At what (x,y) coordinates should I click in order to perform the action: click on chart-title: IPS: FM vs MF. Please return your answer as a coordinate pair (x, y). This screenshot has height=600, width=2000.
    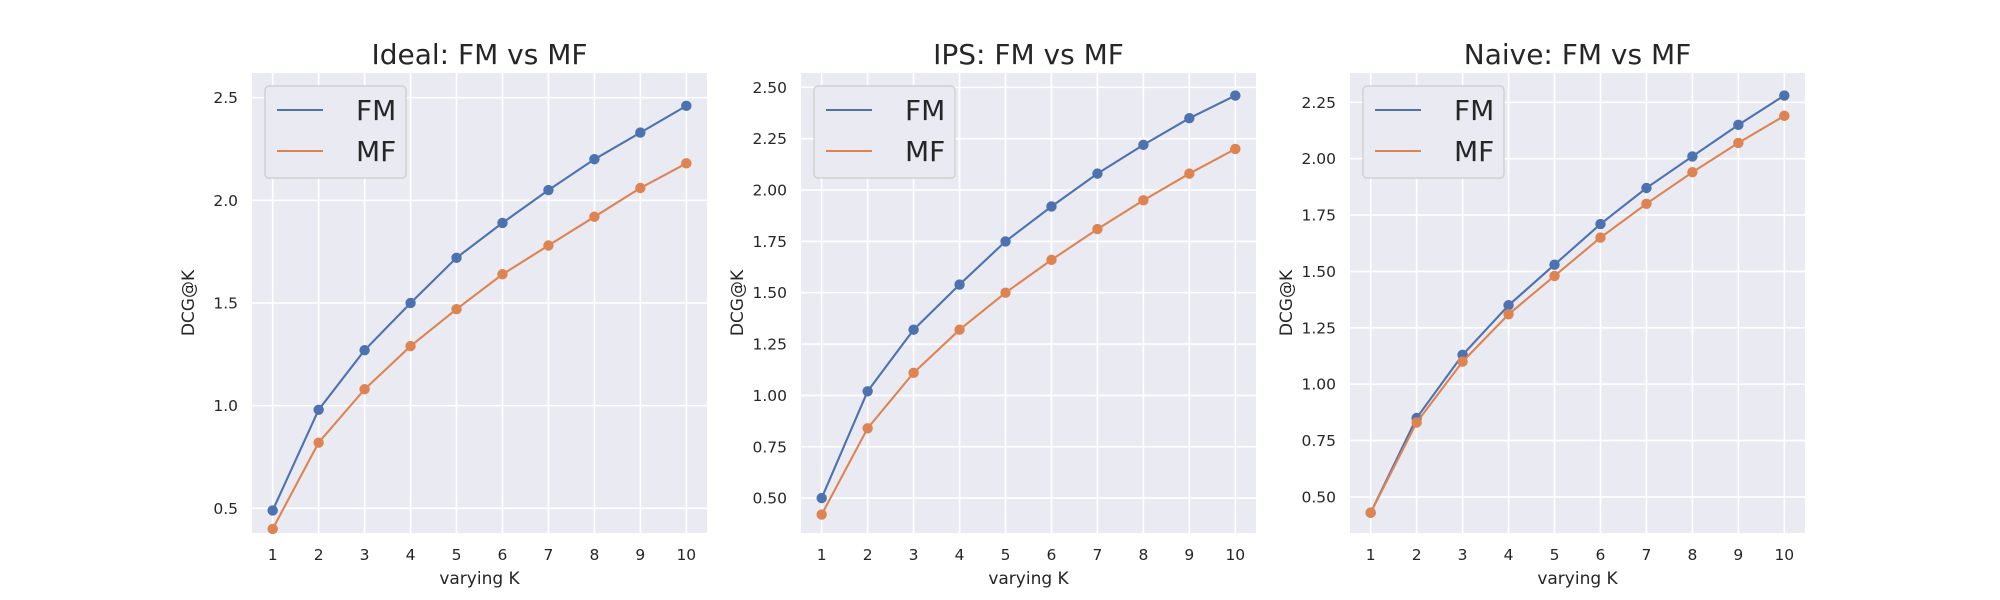
    Looking at the image, I should click on (1028, 54).